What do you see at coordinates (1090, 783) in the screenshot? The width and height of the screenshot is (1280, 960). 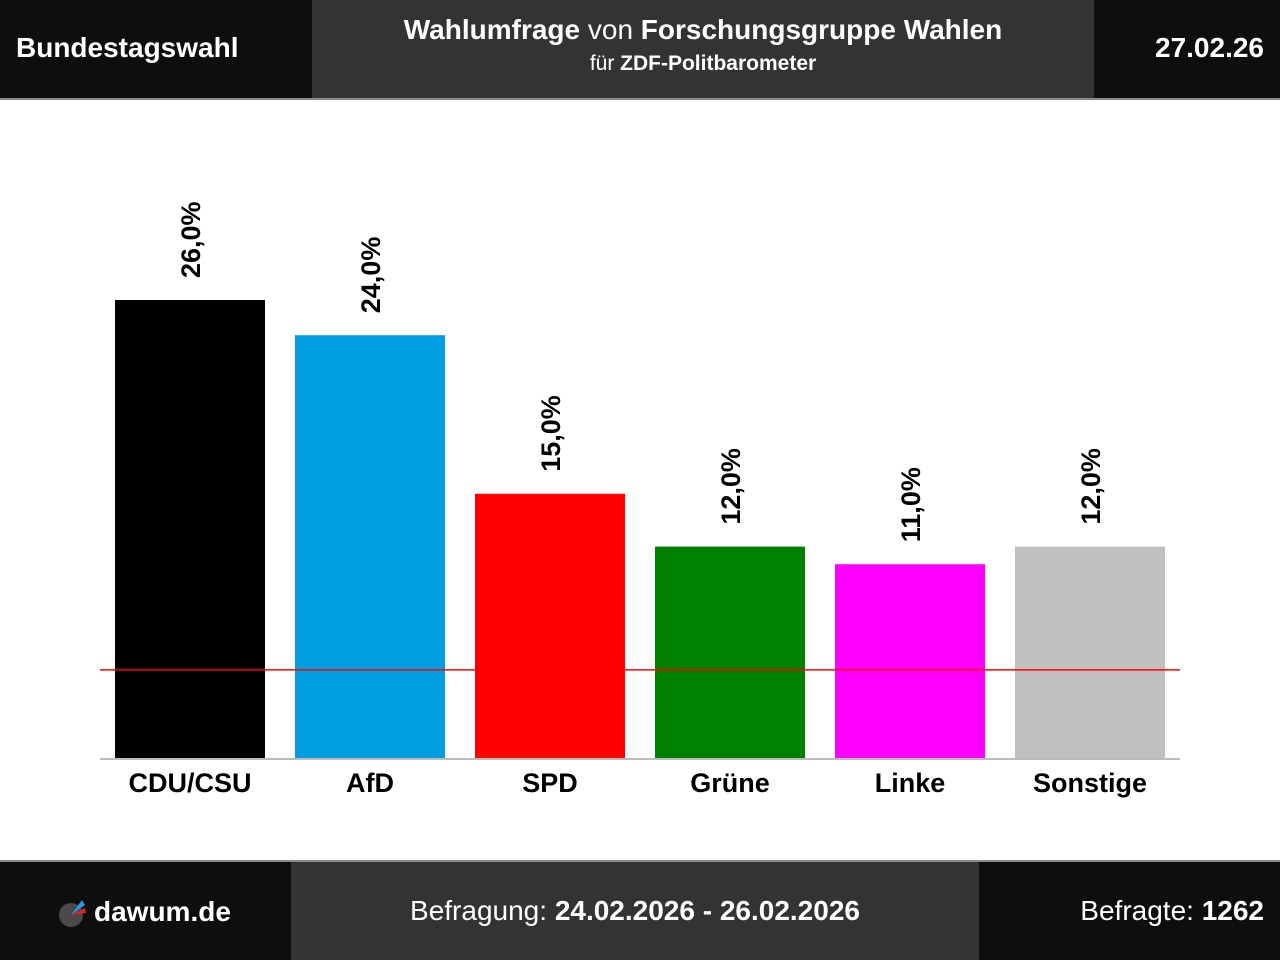 I see `category-label: Sonstige` at bounding box center [1090, 783].